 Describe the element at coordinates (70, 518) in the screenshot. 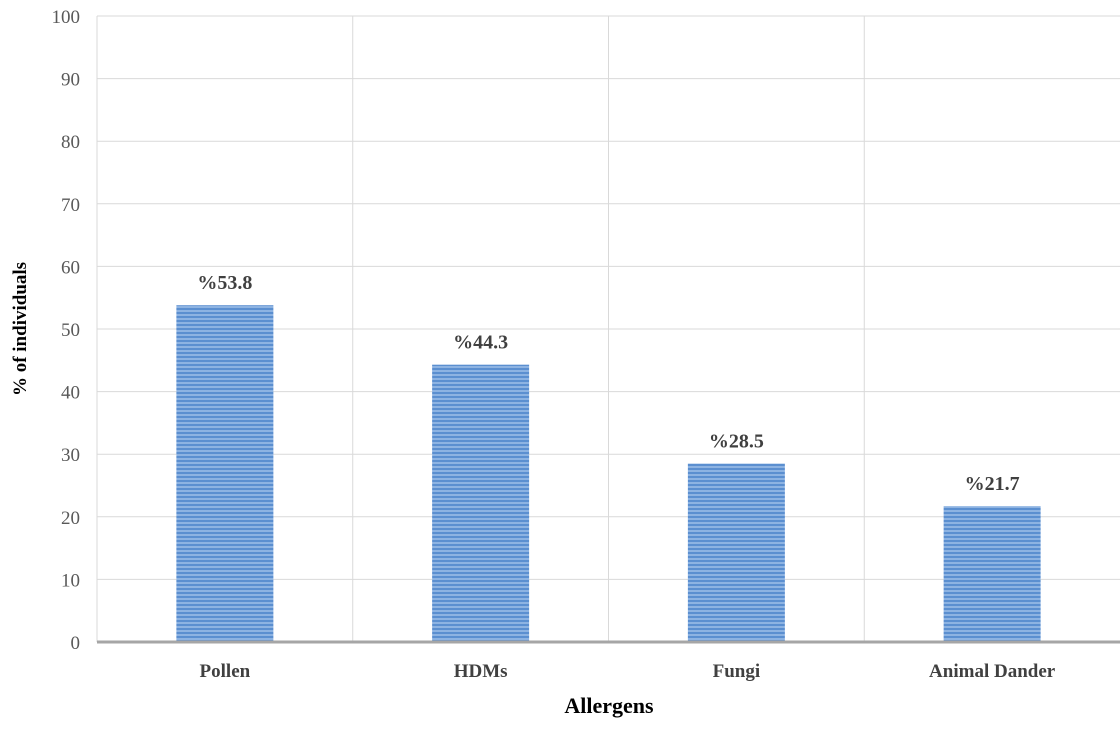

I see `y-tick-label: 20` at that location.